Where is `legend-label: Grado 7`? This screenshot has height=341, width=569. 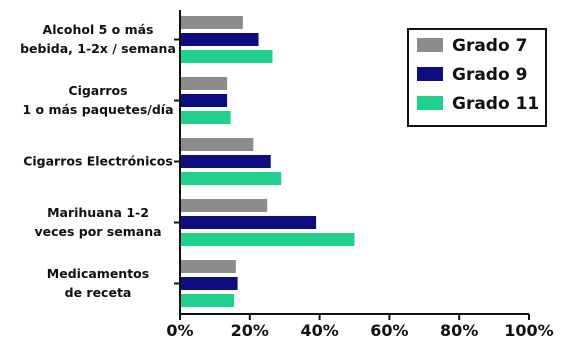 legend-label: Grado 7 is located at coordinates (489, 46).